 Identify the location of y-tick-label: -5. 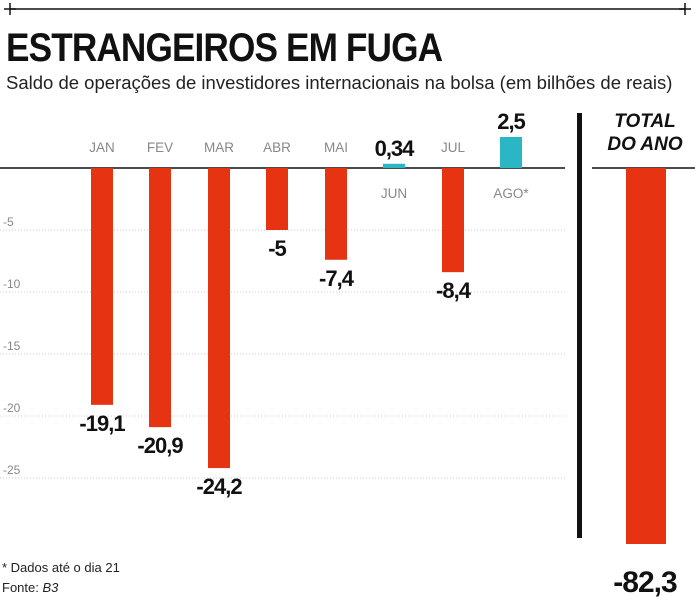
(8, 222).